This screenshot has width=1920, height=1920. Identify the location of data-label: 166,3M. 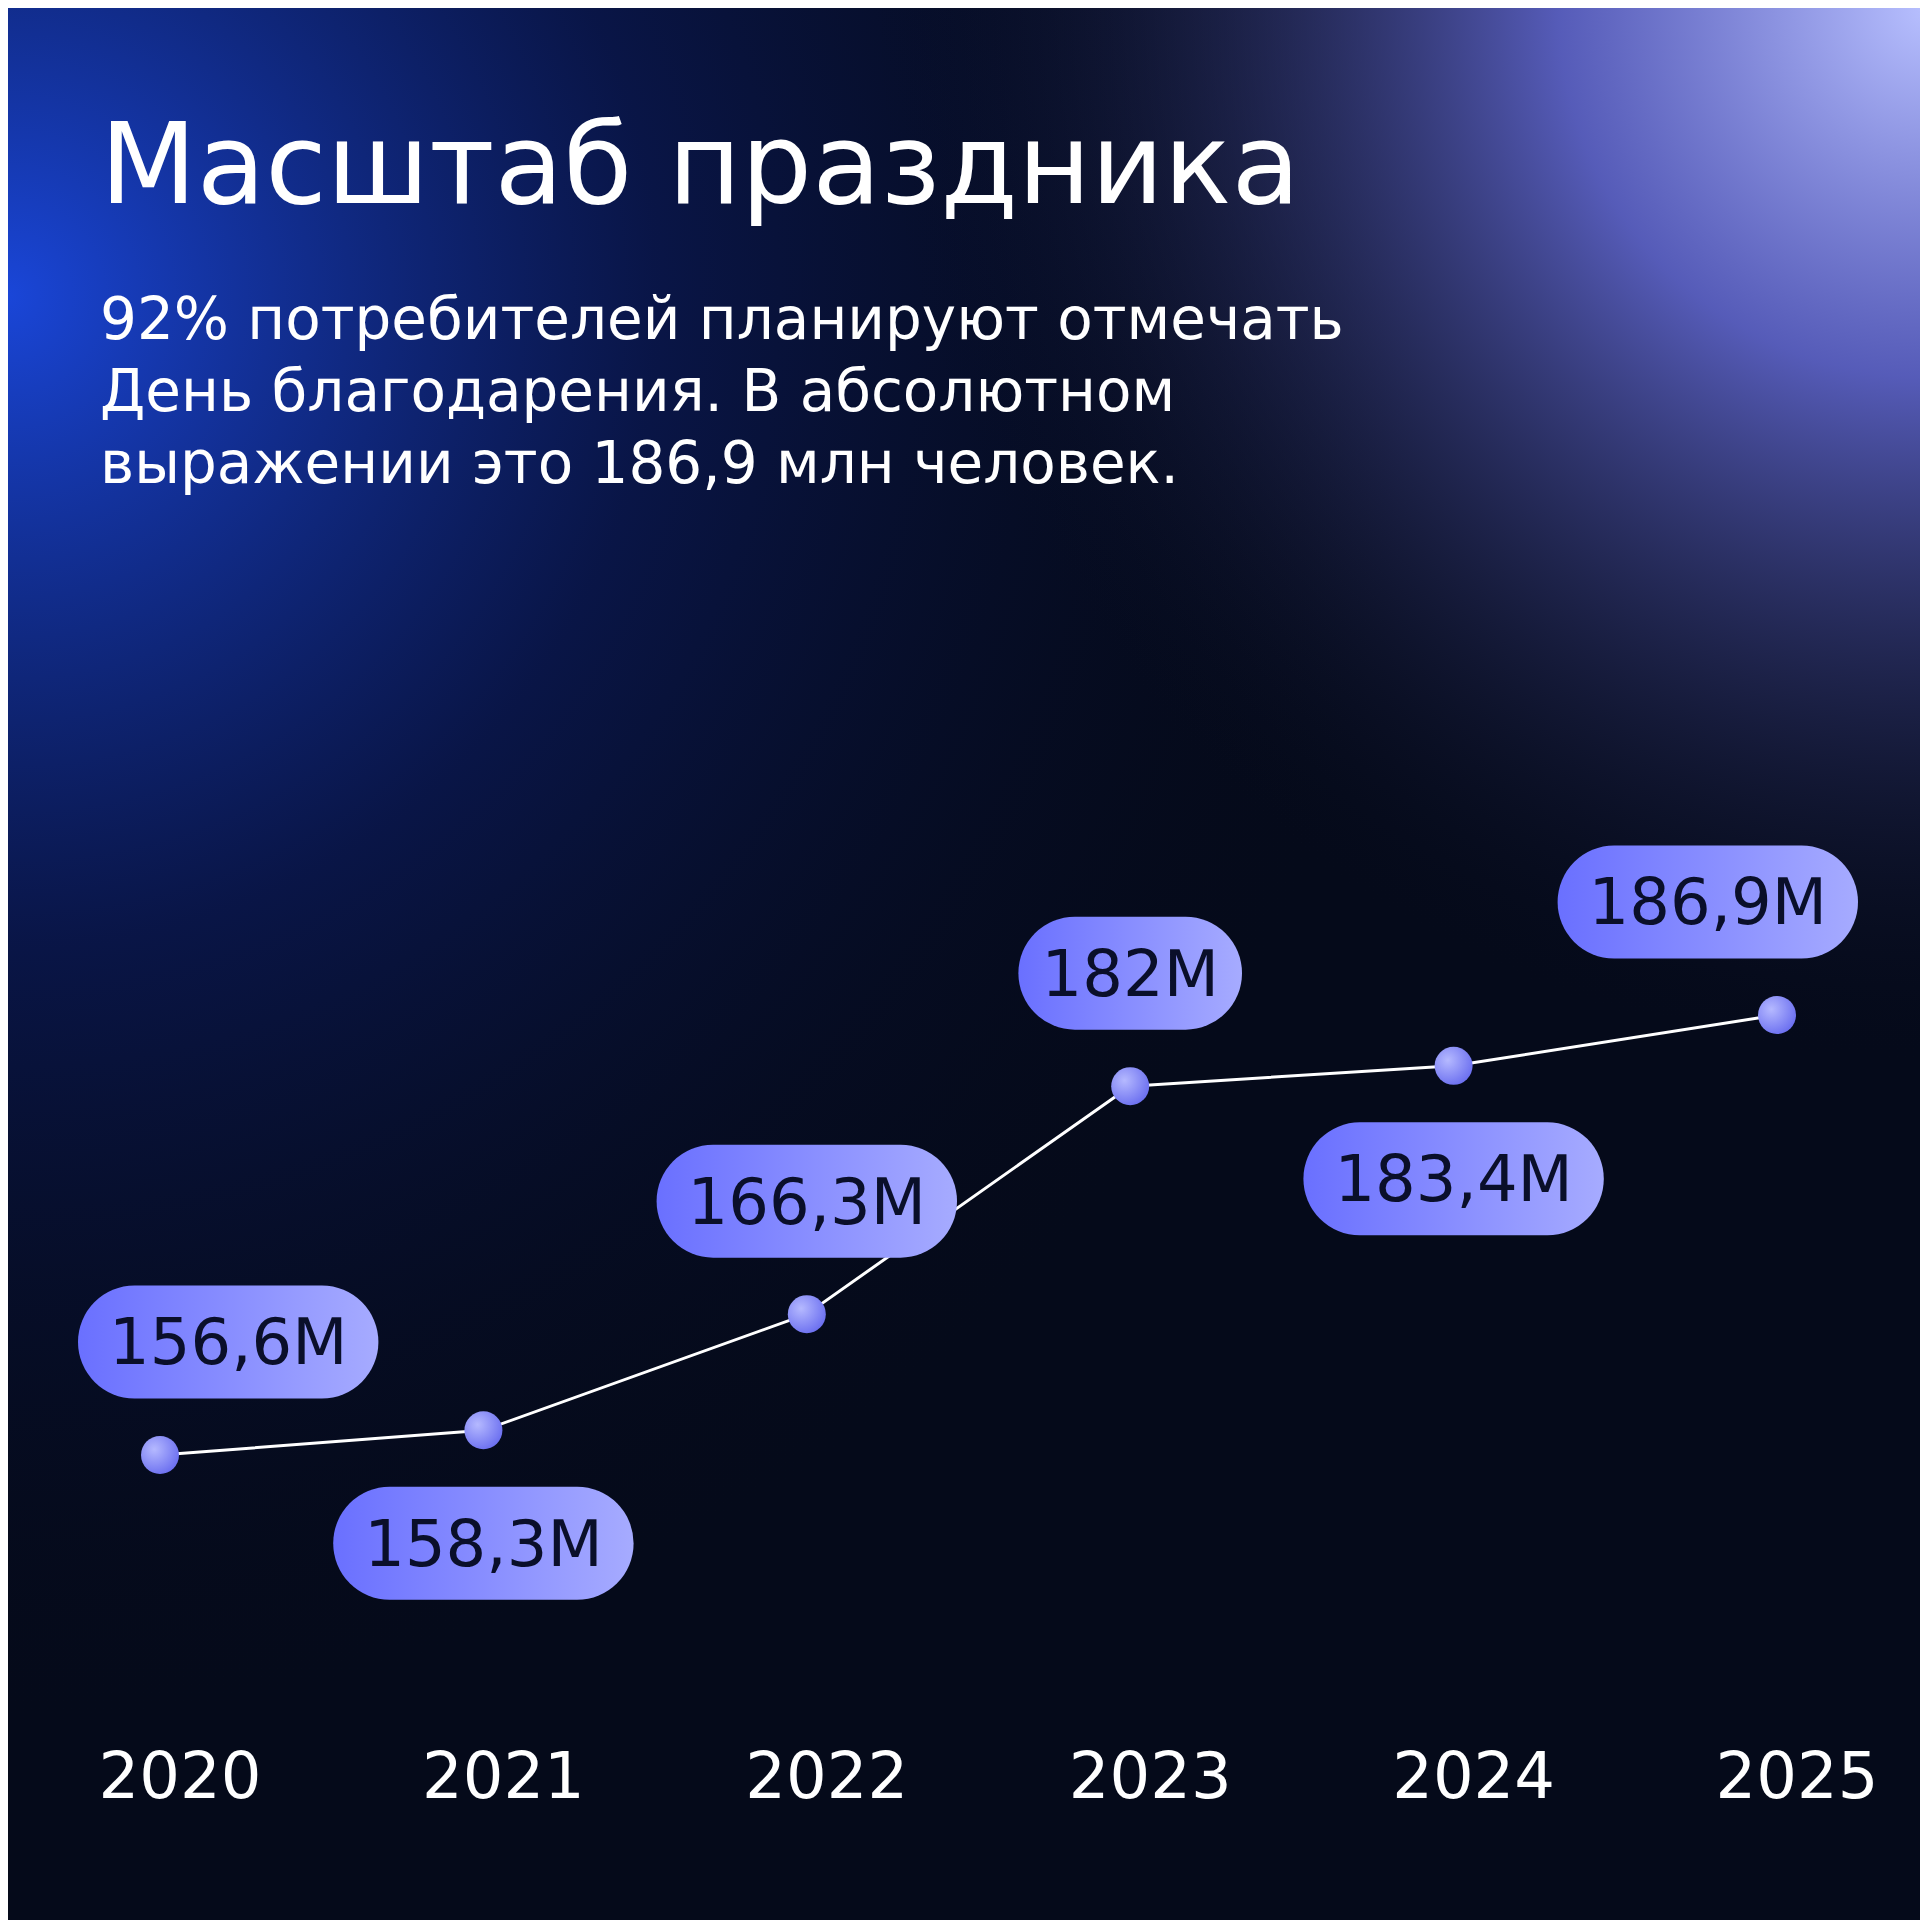
(807, 1201).